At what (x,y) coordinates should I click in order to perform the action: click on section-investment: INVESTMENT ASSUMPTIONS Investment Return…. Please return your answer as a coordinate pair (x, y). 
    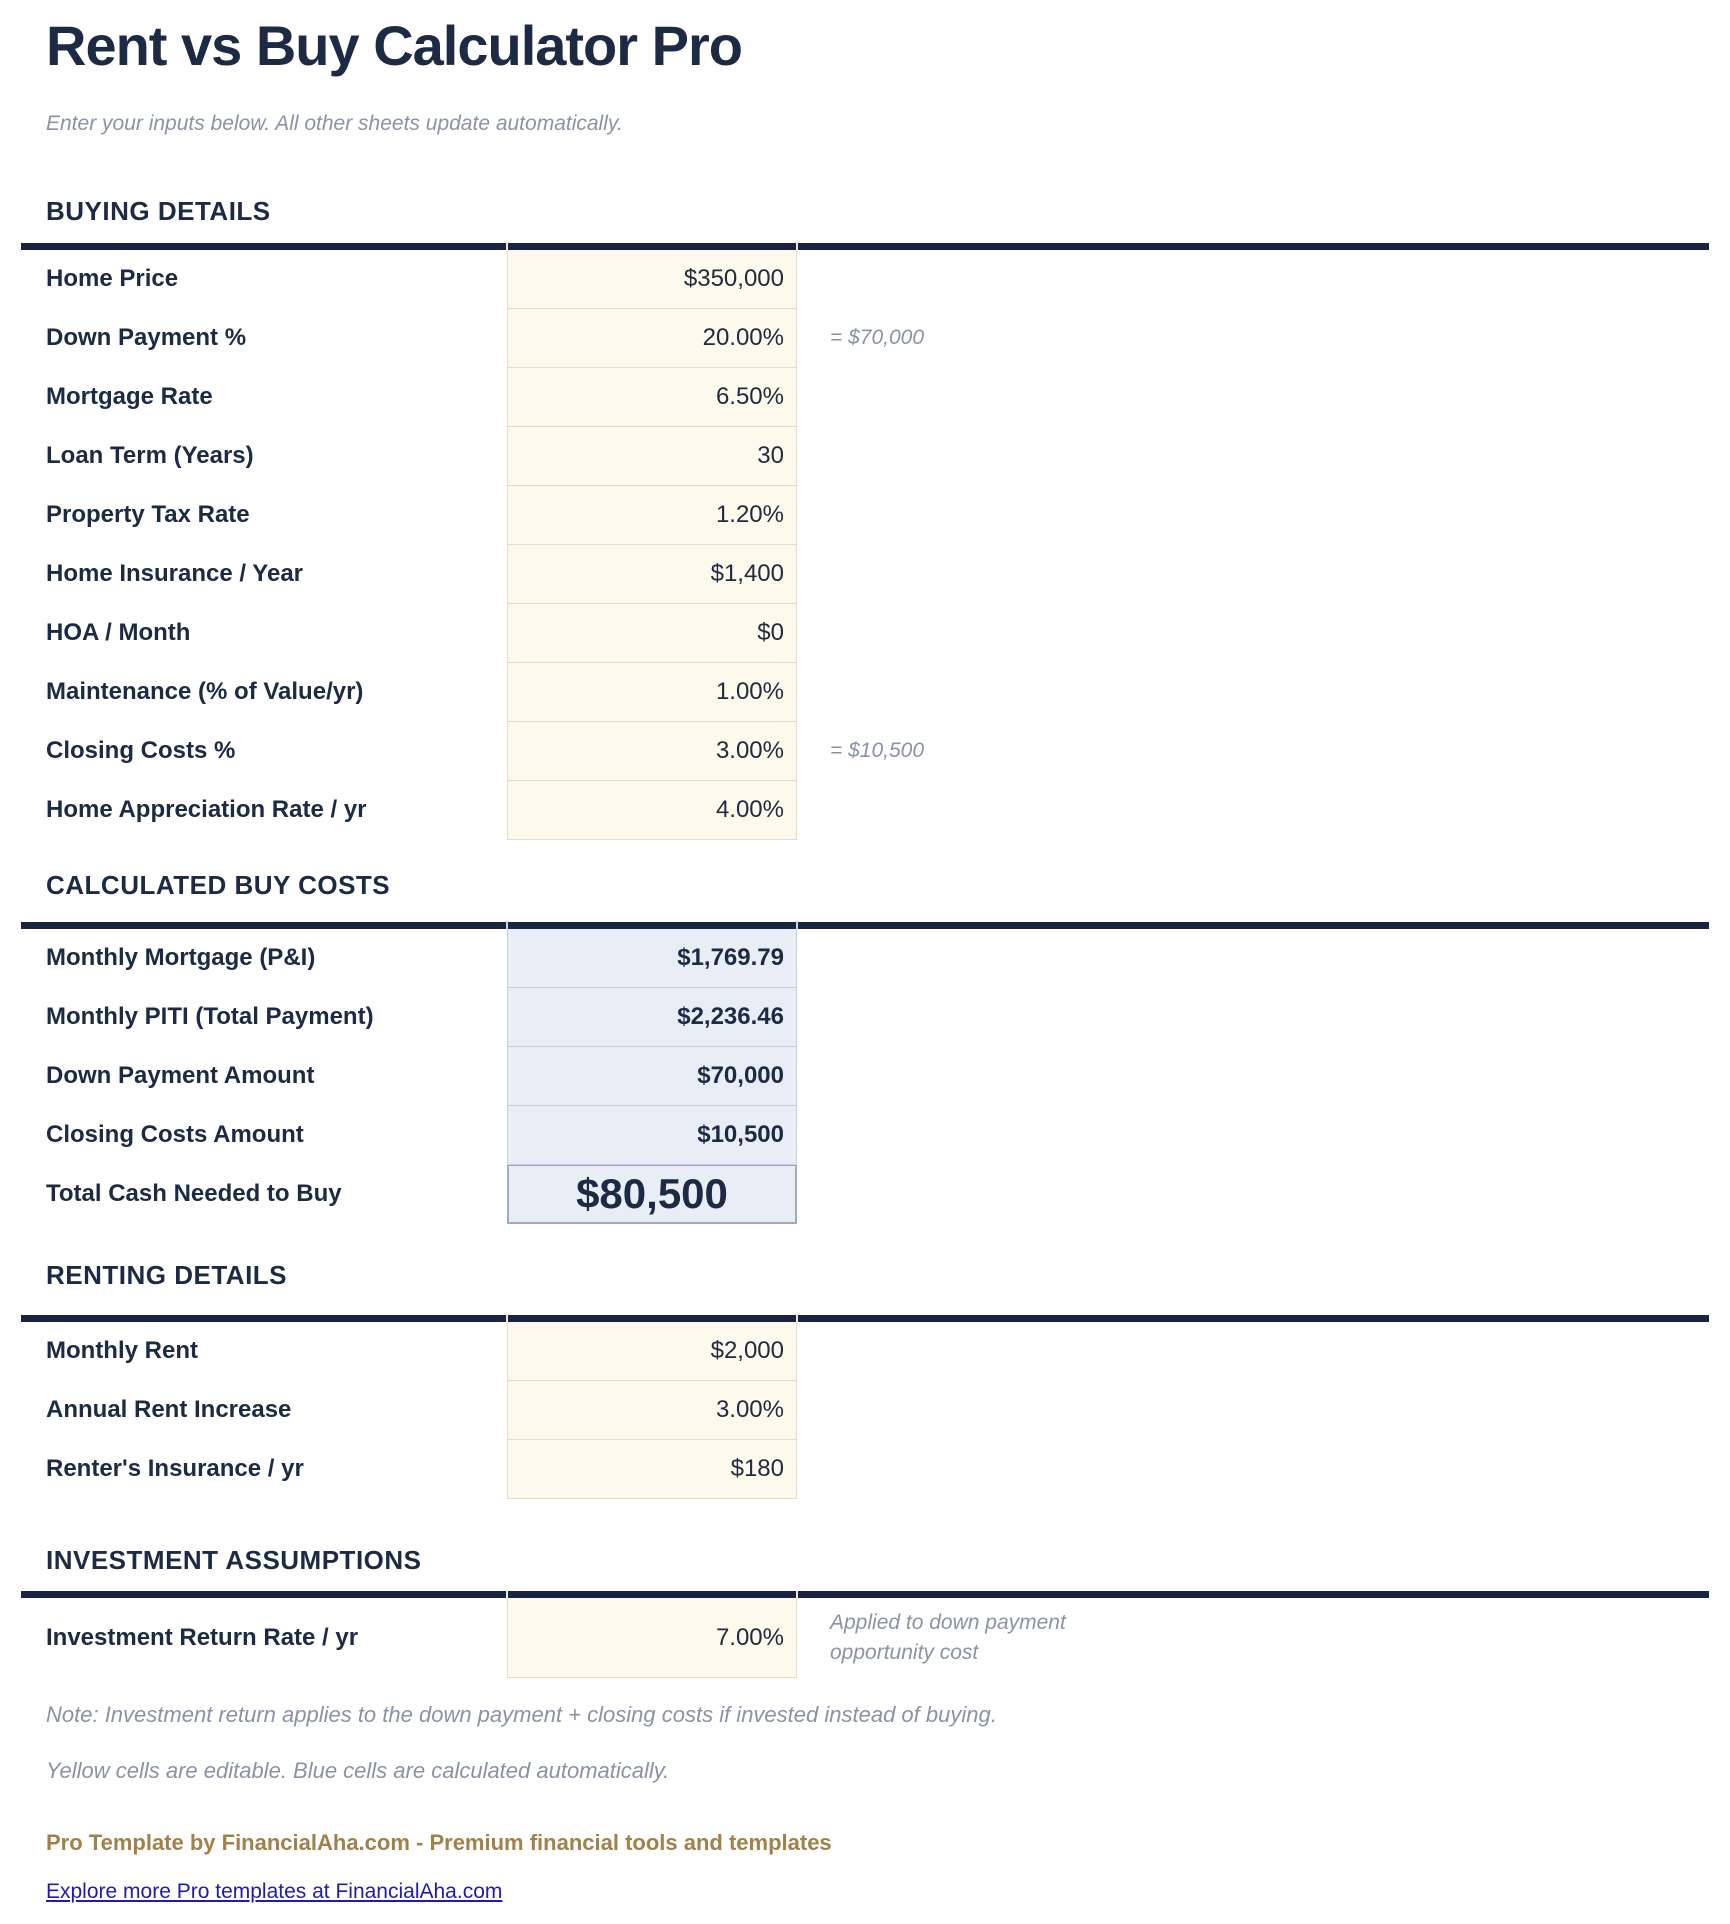
    Looking at the image, I should click on (875, 1611).